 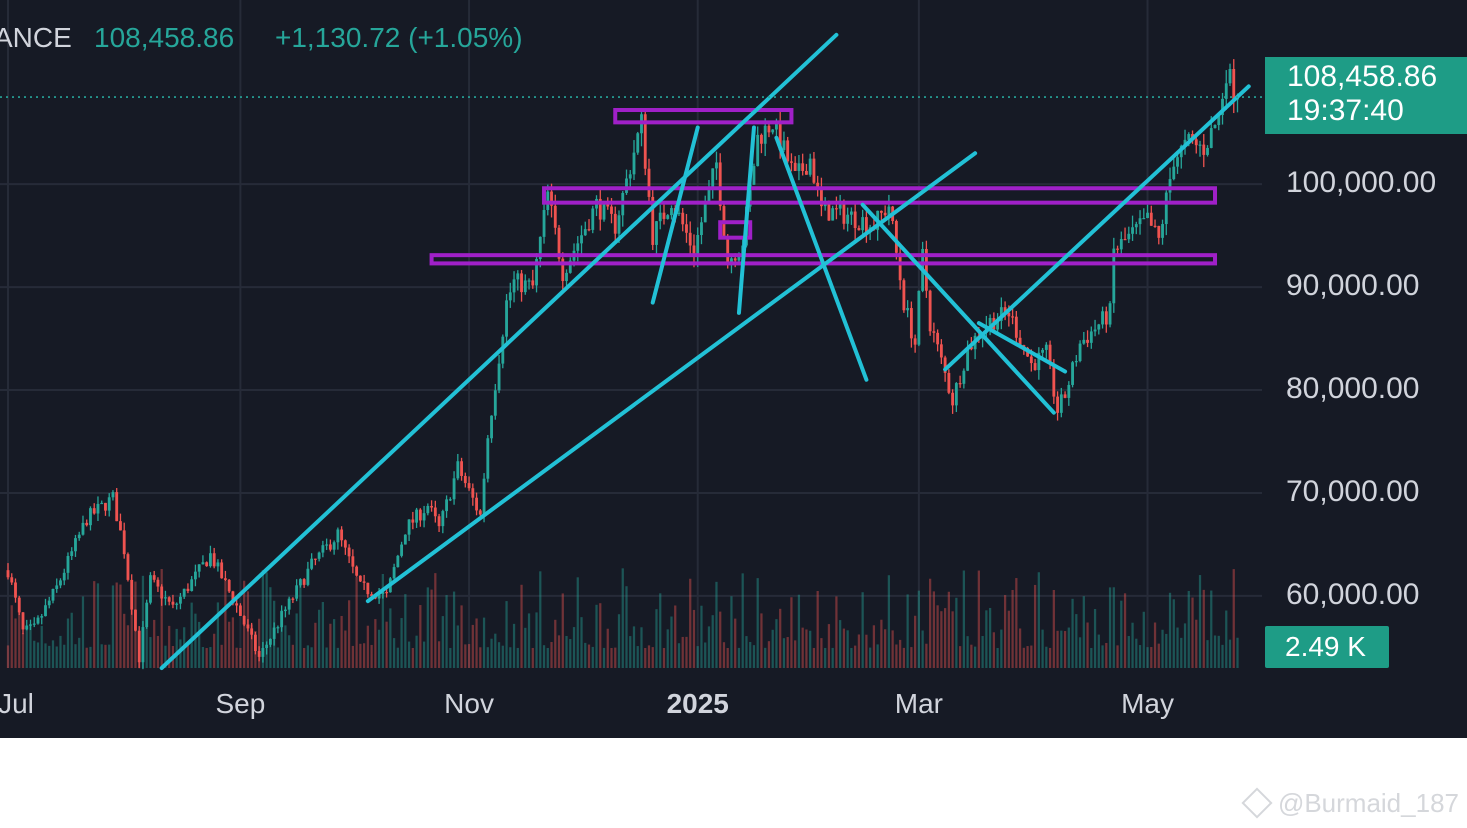 I want to click on header-change: +1,130.72 (+1.05%), so click(x=399, y=37).